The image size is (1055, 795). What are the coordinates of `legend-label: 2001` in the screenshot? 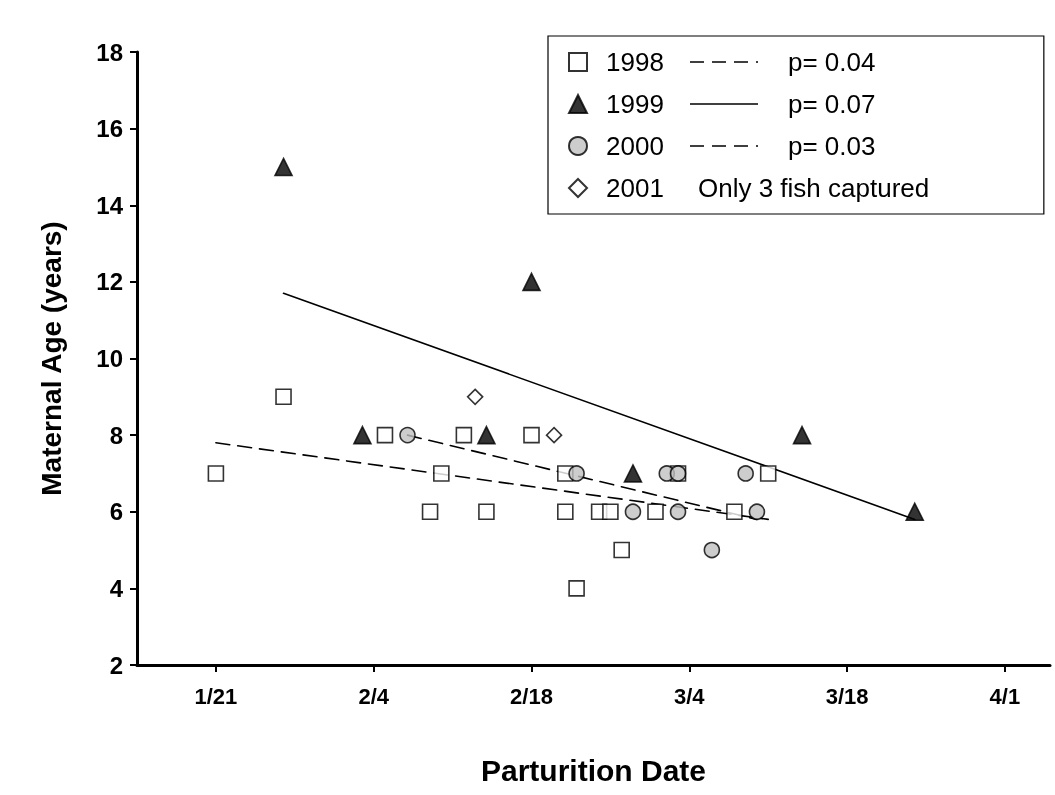 It's located at (635, 188).